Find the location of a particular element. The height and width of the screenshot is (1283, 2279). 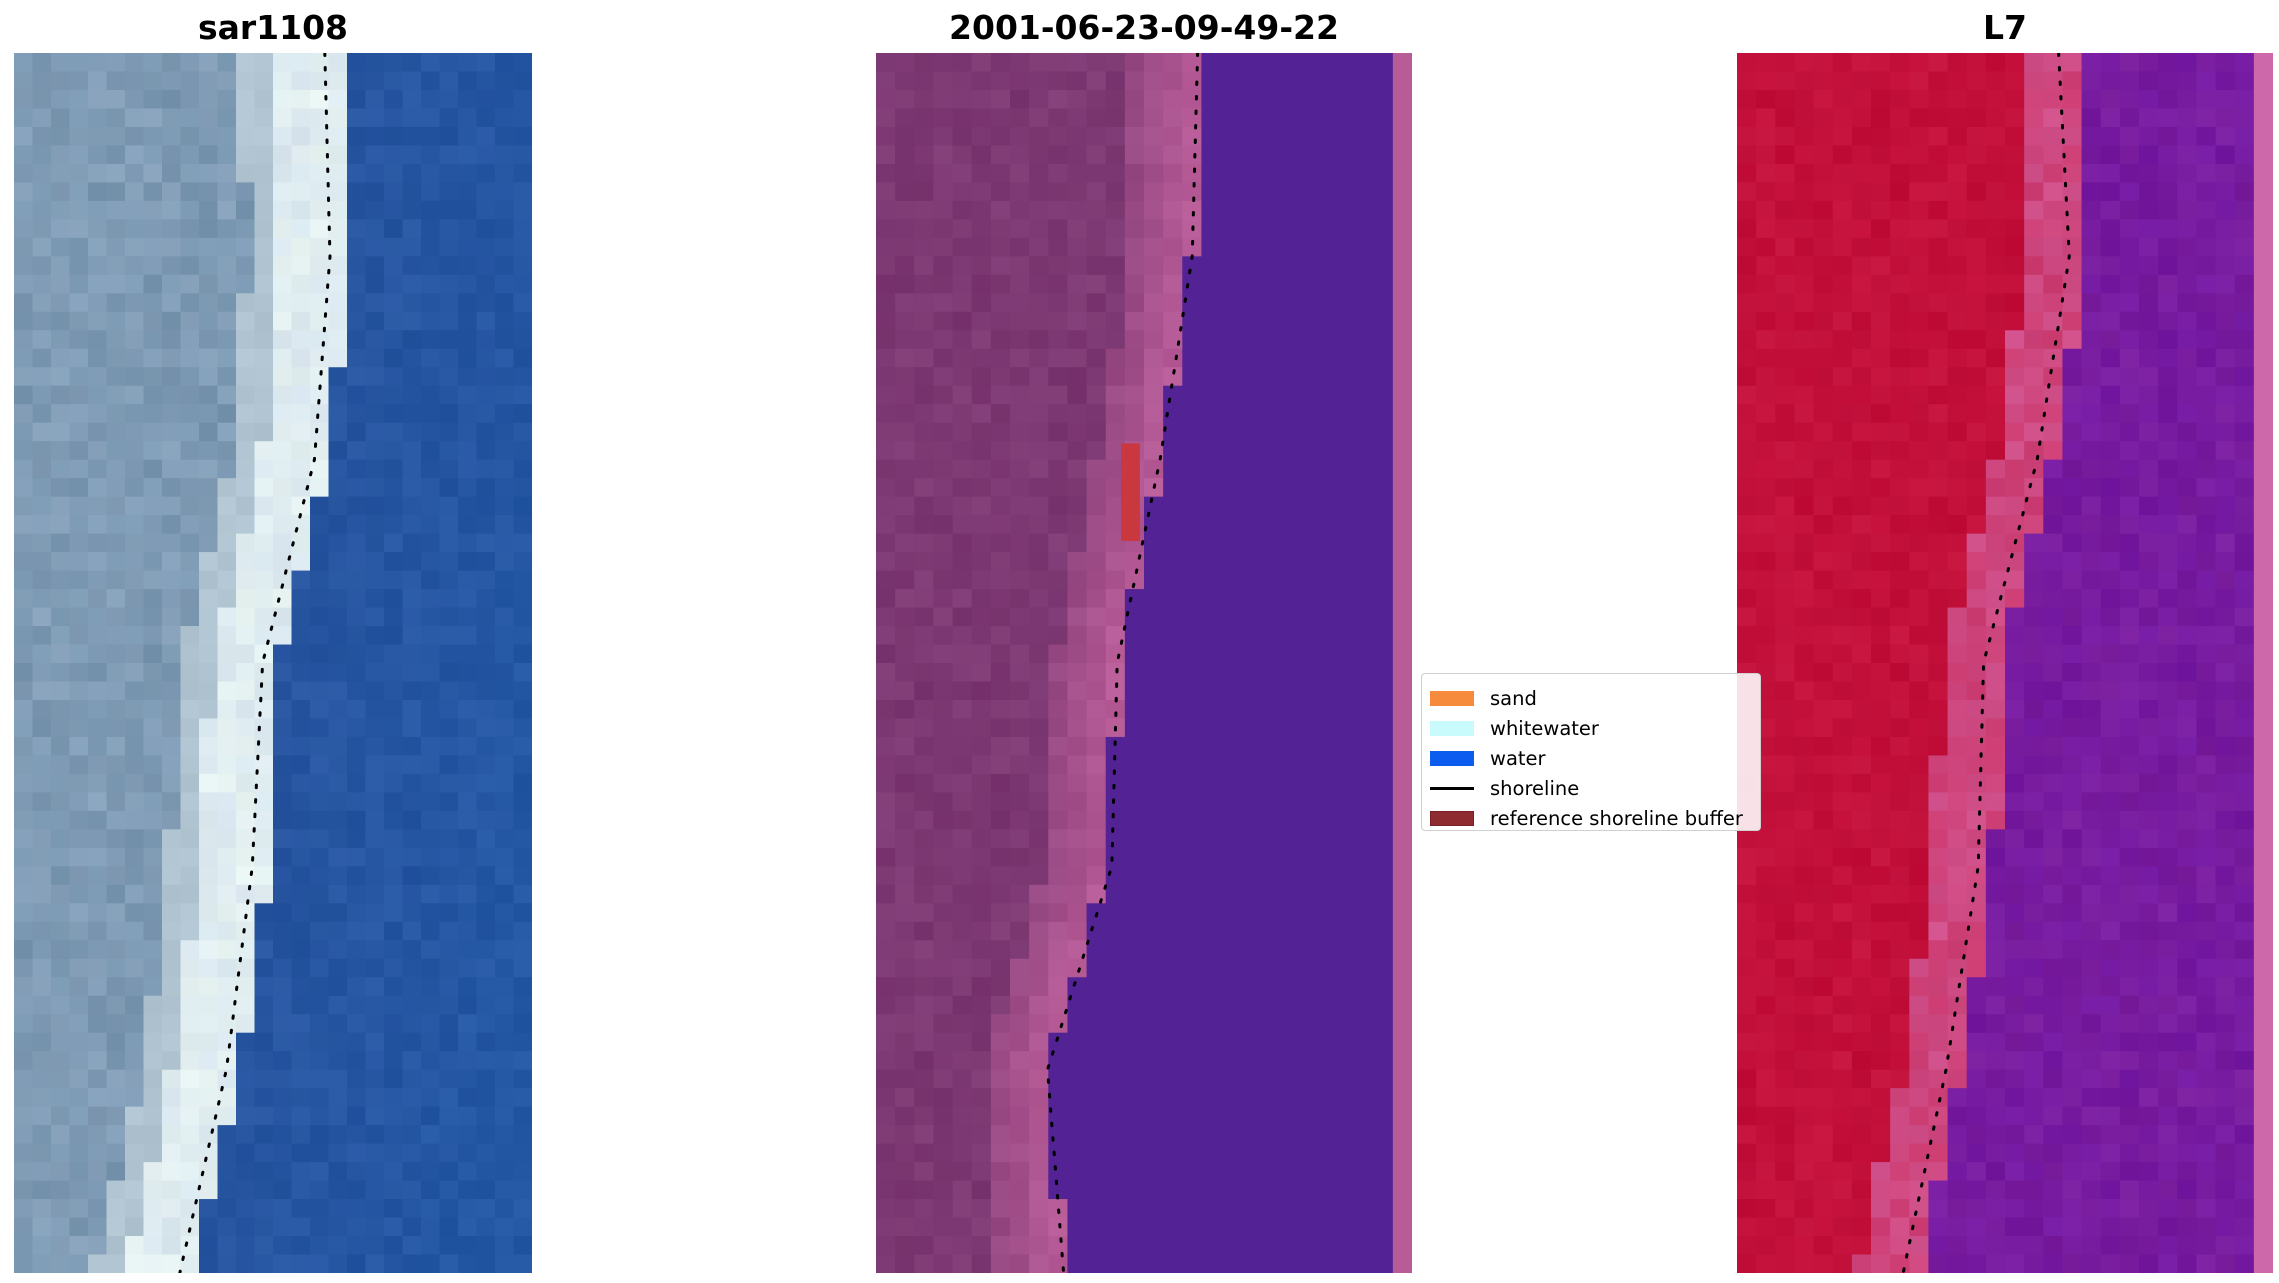

legend-label-sand: sand is located at coordinates (1513, 698).